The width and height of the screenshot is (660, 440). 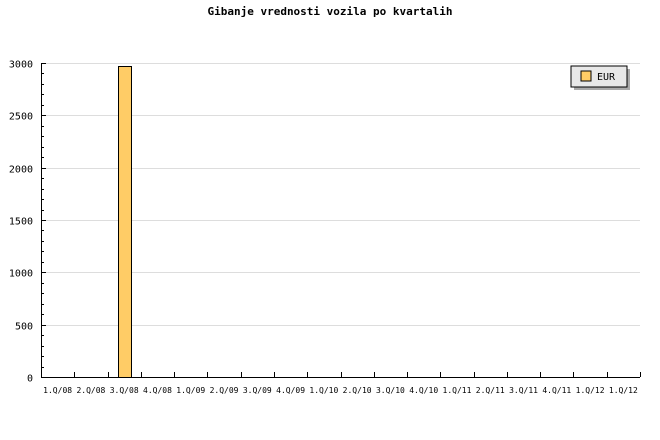 What do you see at coordinates (357, 390) in the screenshot?
I see `x-tick-label: 2.Q/10` at bounding box center [357, 390].